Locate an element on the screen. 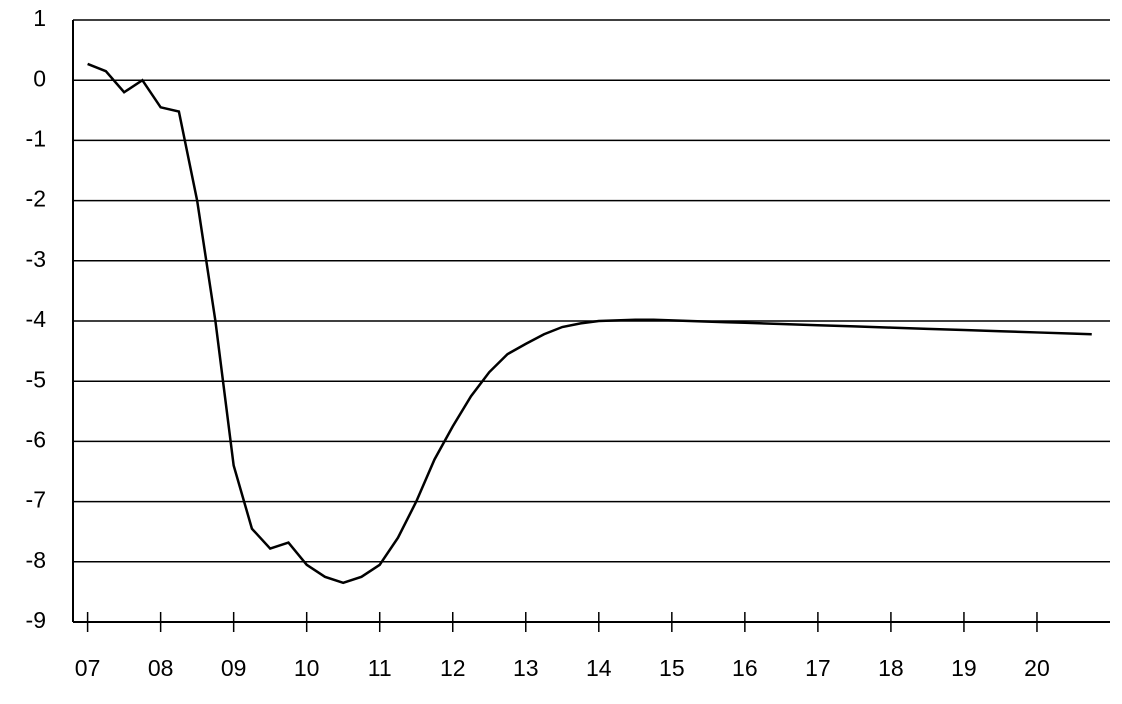 The height and width of the screenshot is (704, 1122). x-tick-label: 08 is located at coordinates (161, 668).